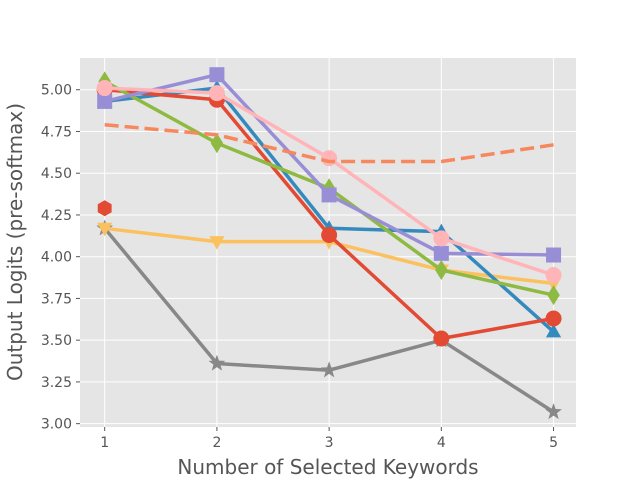 Image resolution: width=640 pixels, height=480 pixels. I want to click on series-line, so click(329, 143).